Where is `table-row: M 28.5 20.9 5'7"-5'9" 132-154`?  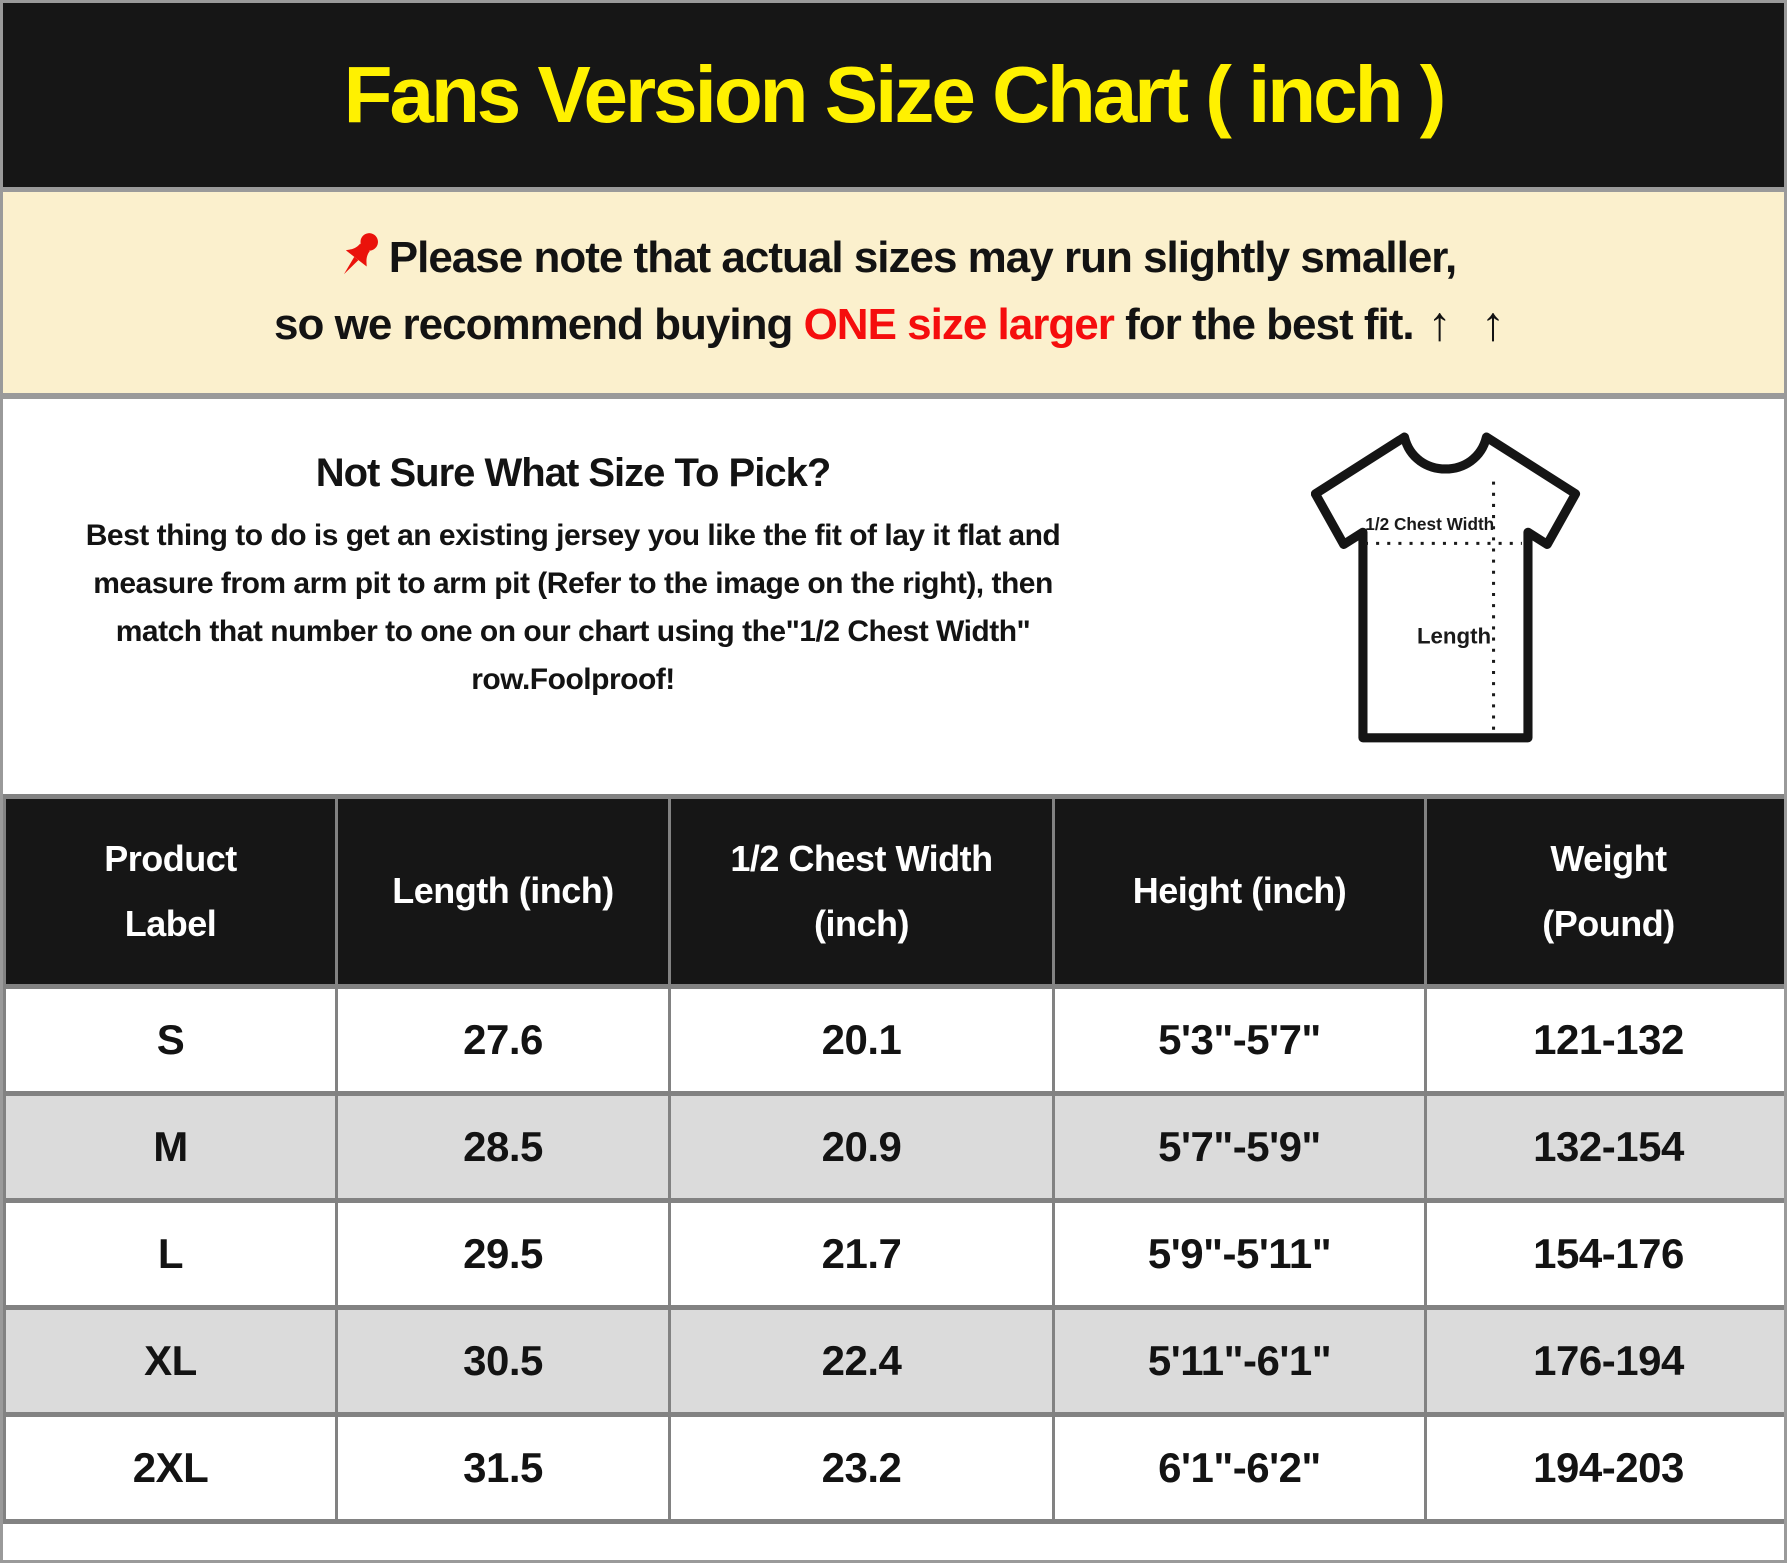
table-row: M 28.5 20.9 5'7"-5'9" 132-154 is located at coordinates (893, 1147).